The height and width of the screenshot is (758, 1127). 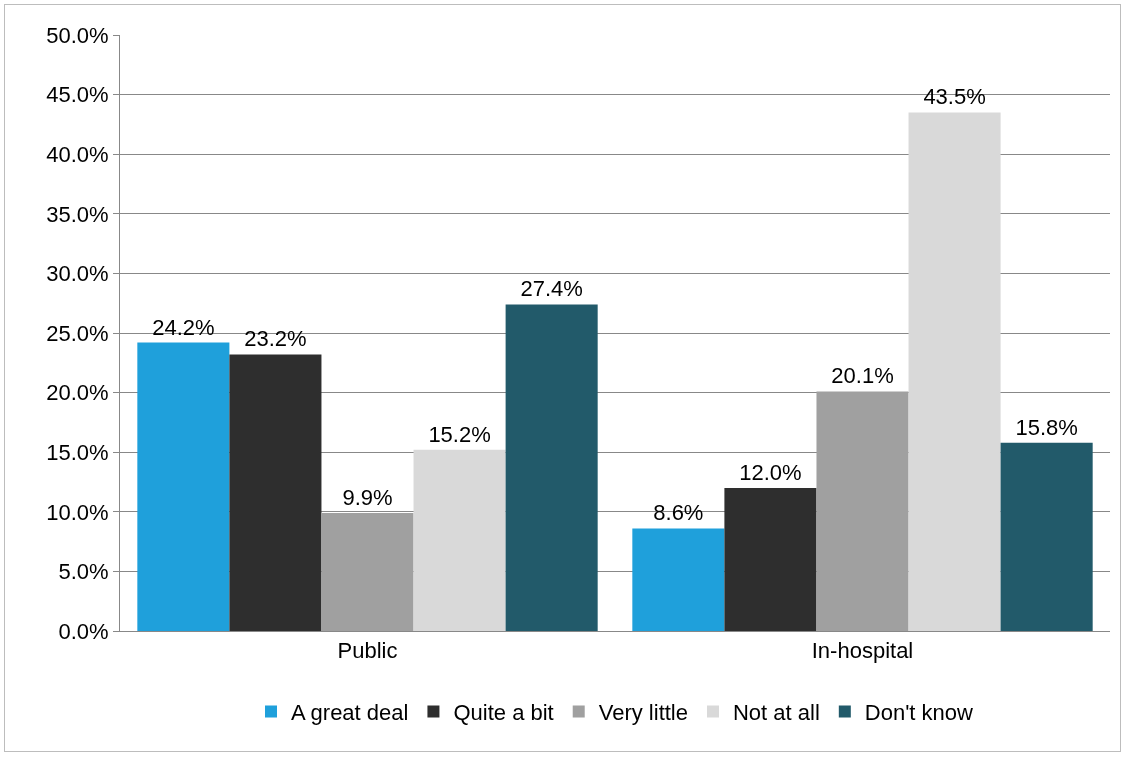 What do you see at coordinates (643, 712) in the screenshot?
I see `legend-label: Very little` at bounding box center [643, 712].